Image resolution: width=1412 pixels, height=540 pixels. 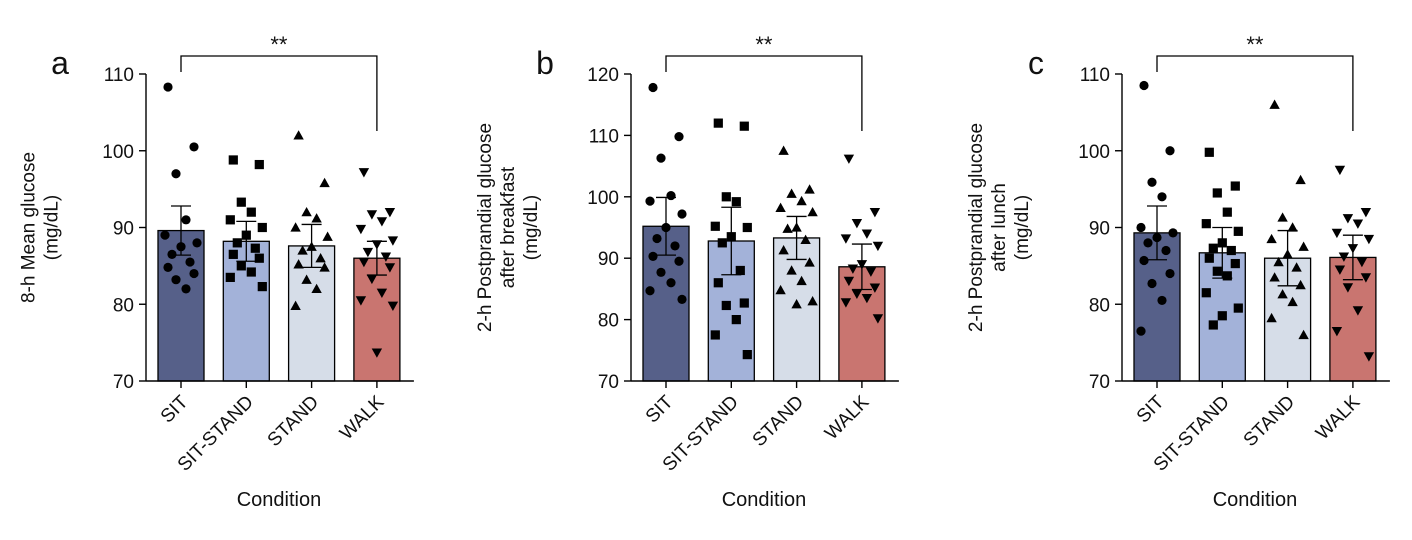 What do you see at coordinates (999, 227) in the screenshot?
I see `y-axis-label: after lunch` at bounding box center [999, 227].